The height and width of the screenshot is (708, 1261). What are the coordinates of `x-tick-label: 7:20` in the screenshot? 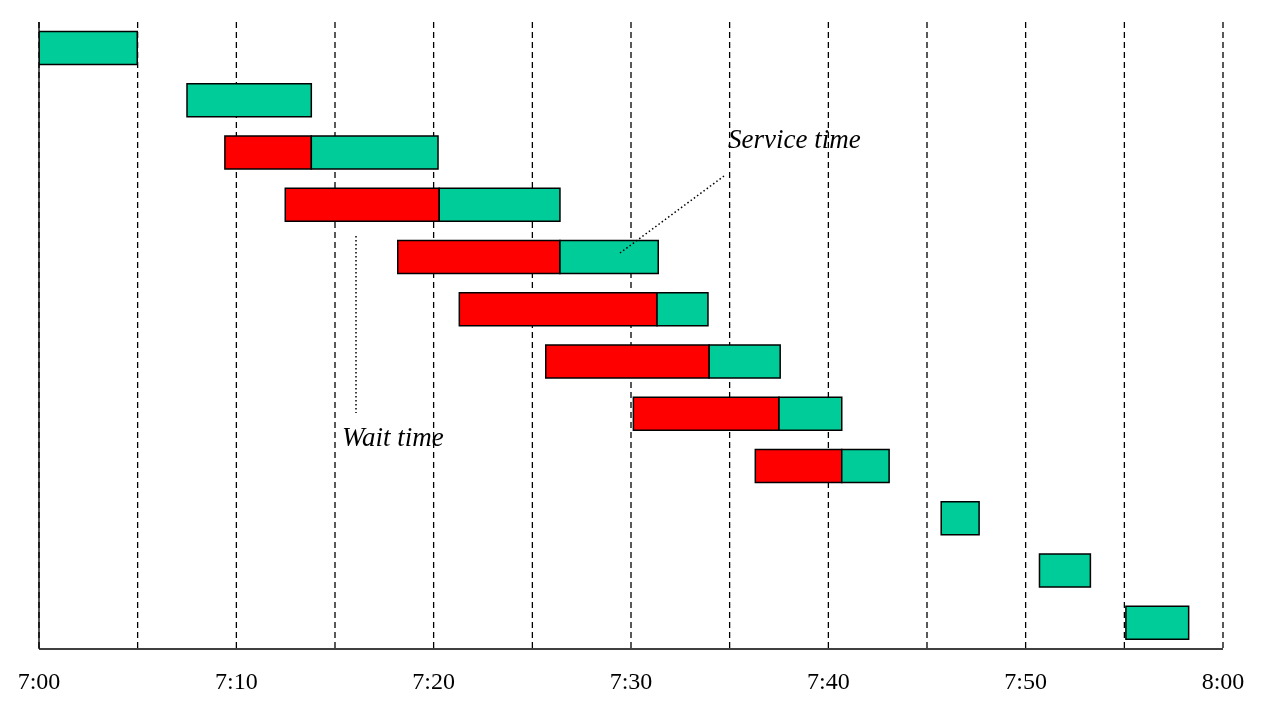 It's located at (433, 681).